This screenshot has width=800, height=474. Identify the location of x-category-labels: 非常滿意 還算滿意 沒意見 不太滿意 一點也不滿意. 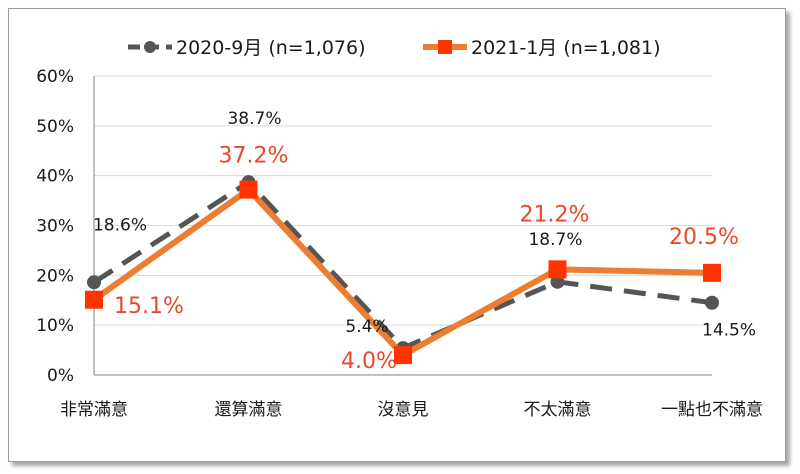
(411, 410).